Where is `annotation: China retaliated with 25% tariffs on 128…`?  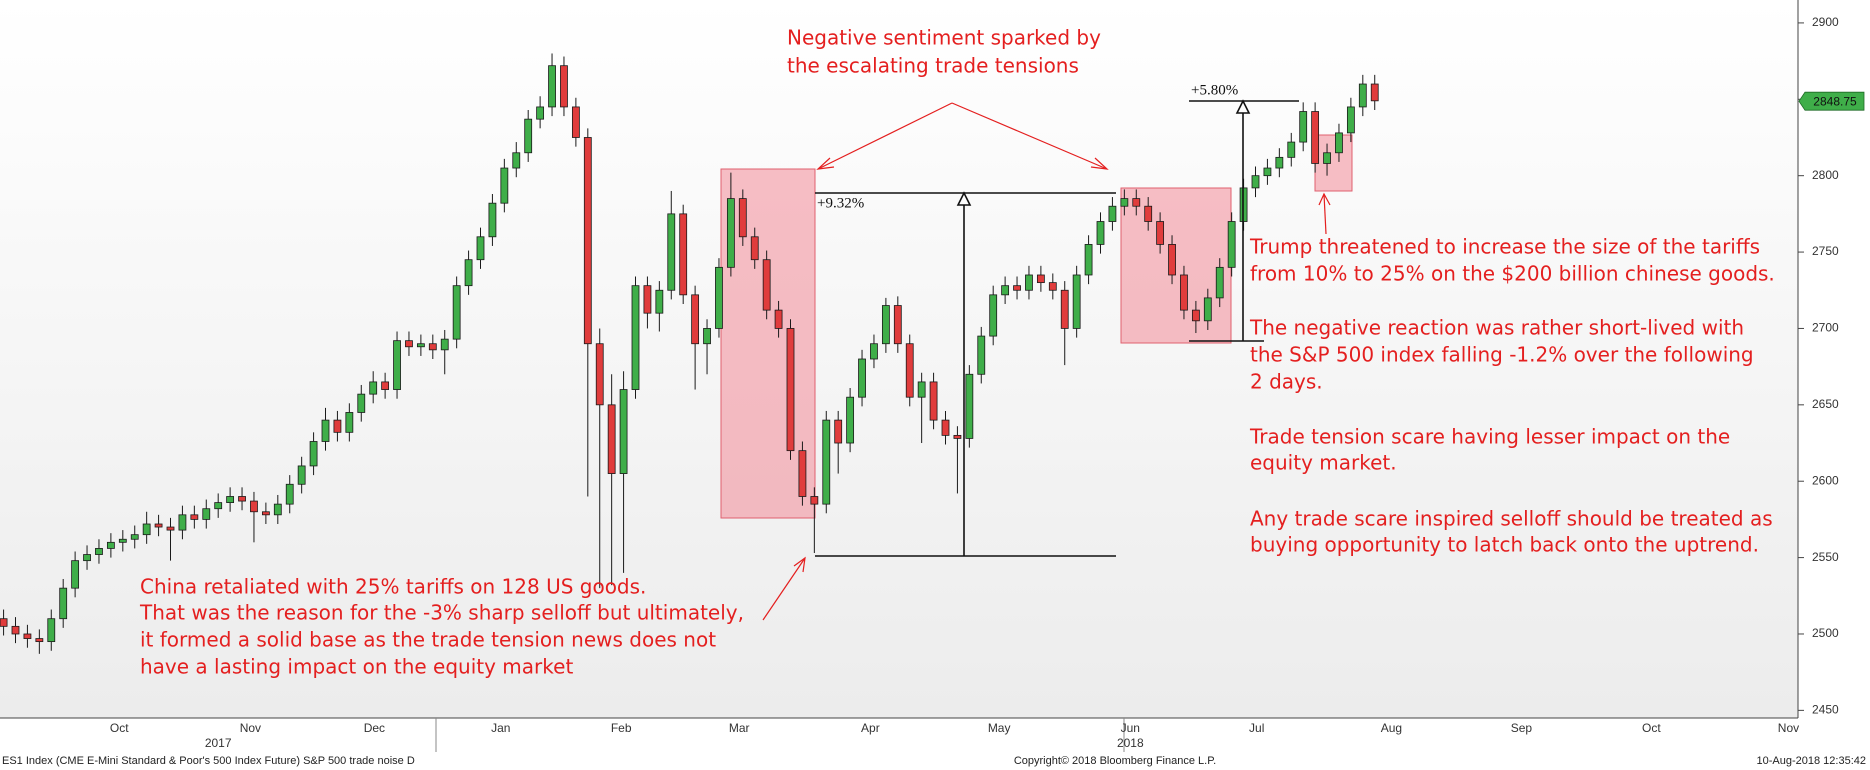 annotation: China retaliated with 25% tariffs on 128… is located at coordinates (393, 587).